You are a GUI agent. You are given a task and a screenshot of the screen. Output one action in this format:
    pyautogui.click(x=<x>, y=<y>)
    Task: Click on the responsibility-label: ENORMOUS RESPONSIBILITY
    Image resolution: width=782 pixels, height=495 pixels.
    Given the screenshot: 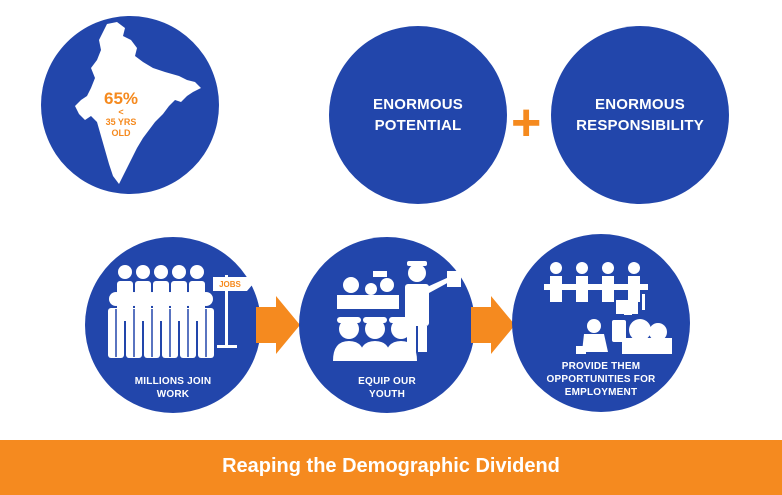 What is the action you would take?
    pyautogui.click(x=640, y=115)
    